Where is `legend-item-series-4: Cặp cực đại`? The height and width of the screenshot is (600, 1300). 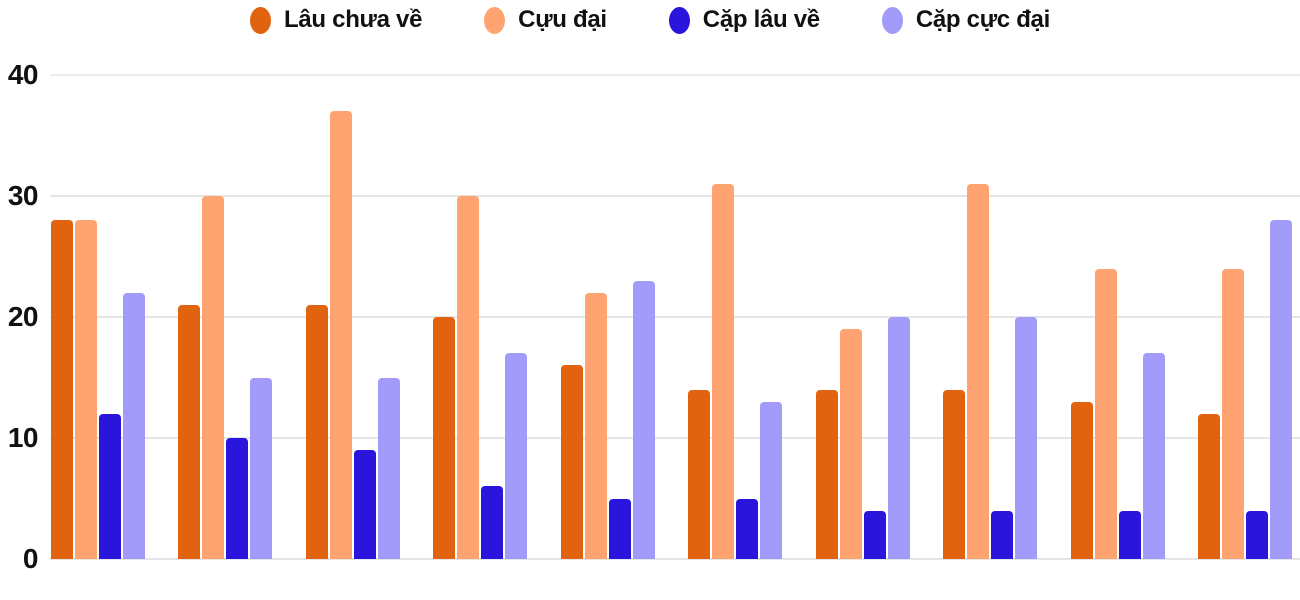
legend-item-series-4: Cặp cực đại is located at coordinates (965, 20).